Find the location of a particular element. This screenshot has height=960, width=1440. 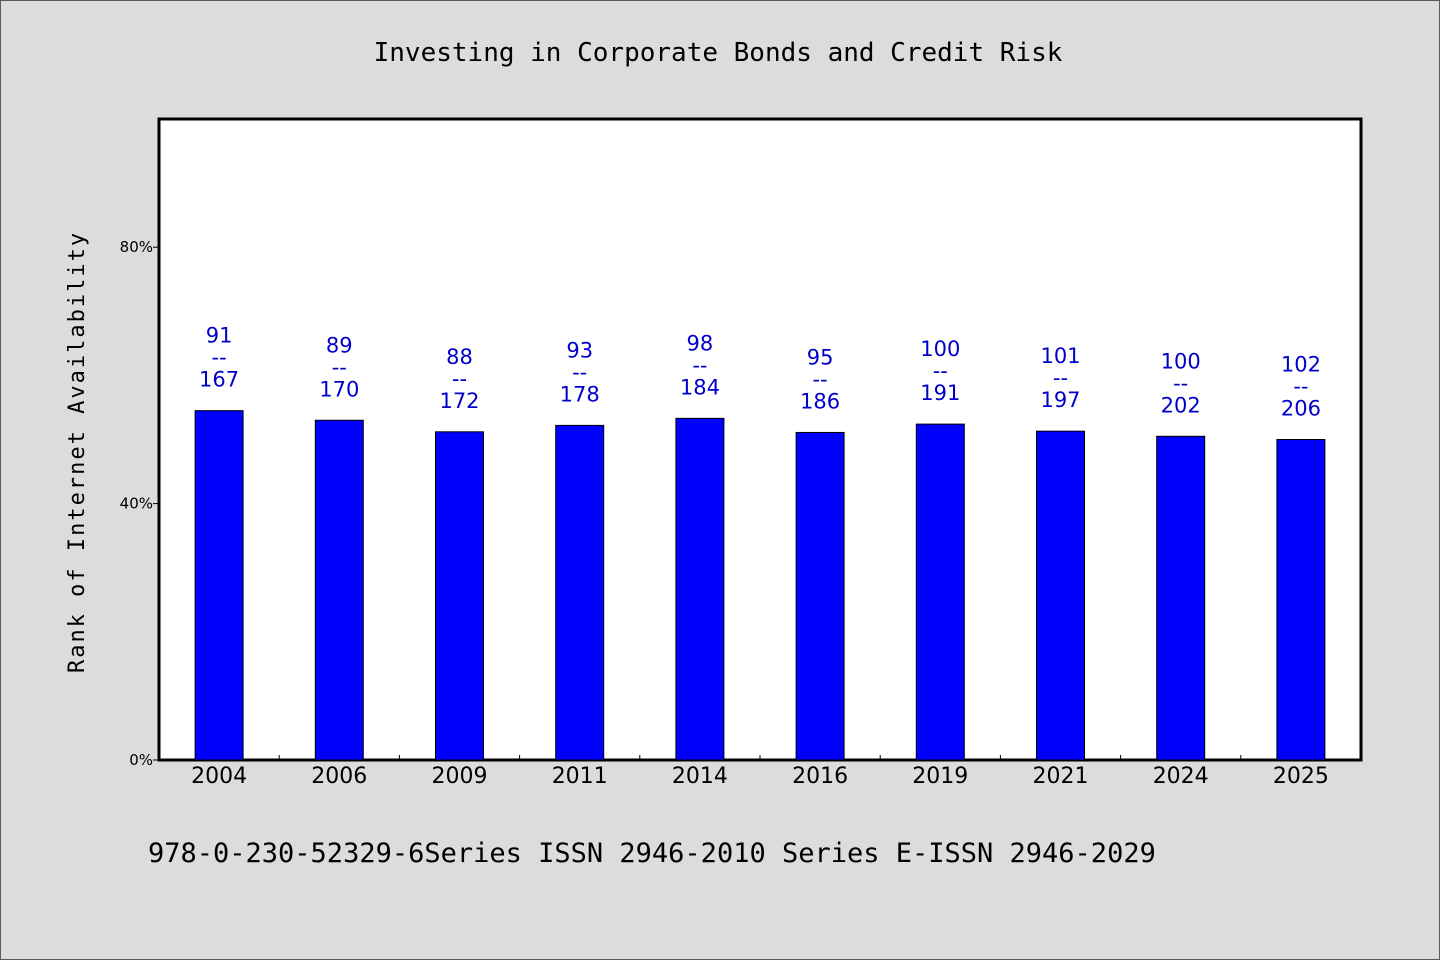

x-tick-label-2011: 2011 is located at coordinates (580, 776).